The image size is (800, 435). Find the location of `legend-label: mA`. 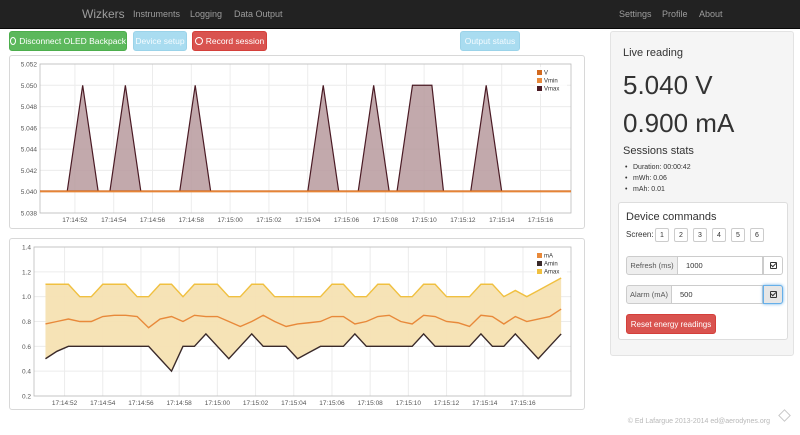

legend-label: mA is located at coordinates (548, 257).